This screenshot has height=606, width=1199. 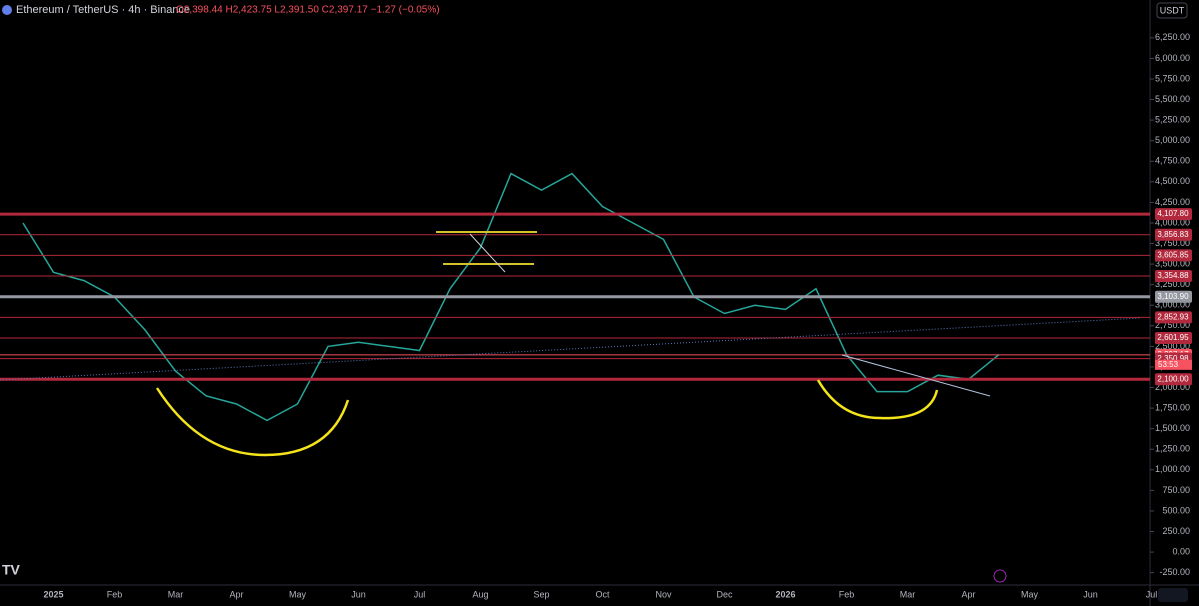 What do you see at coordinates (1176, 510) in the screenshot?
I see `y-tick-label: 500.00` at bounding box center [1176, 510].